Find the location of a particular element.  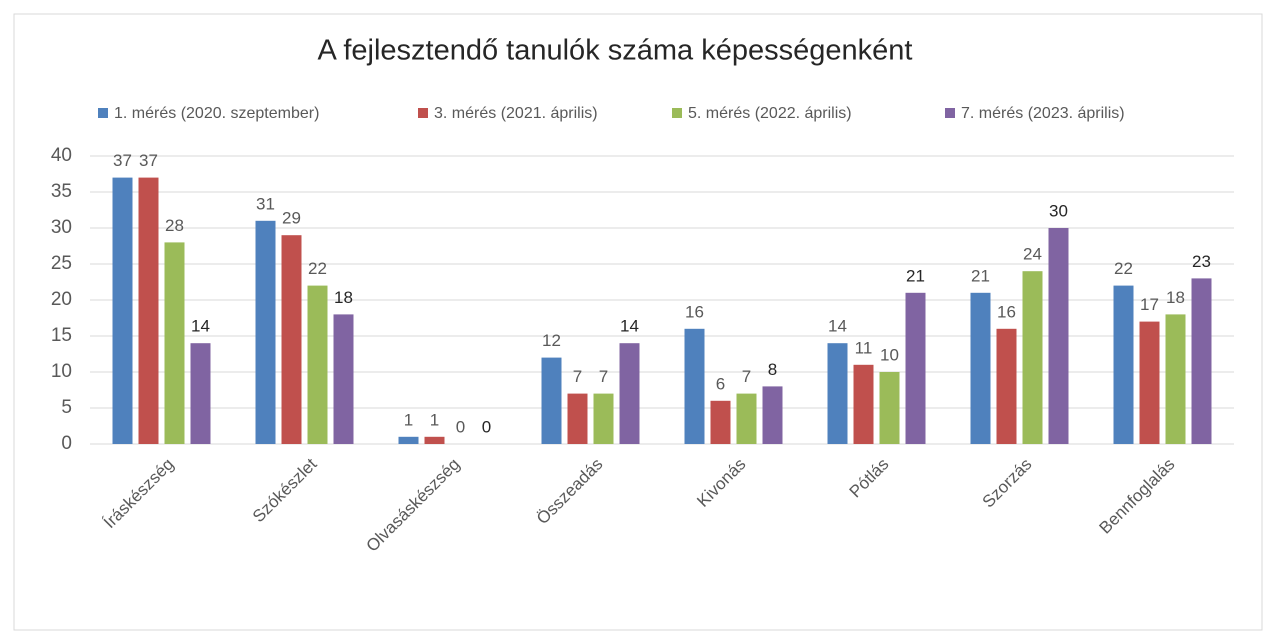

data-label: 23 is located at coordinates (1201, 261).